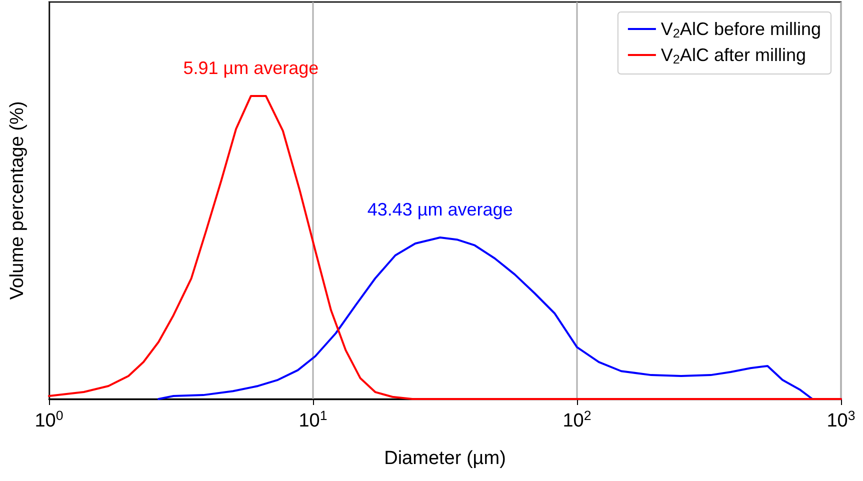 This screenshot has width=863, height=481. What do you see at coordinates (445, 458) in the screenshot?
I see `x-axis-title: Diameter (µm)` at bounding box center [445, 458].